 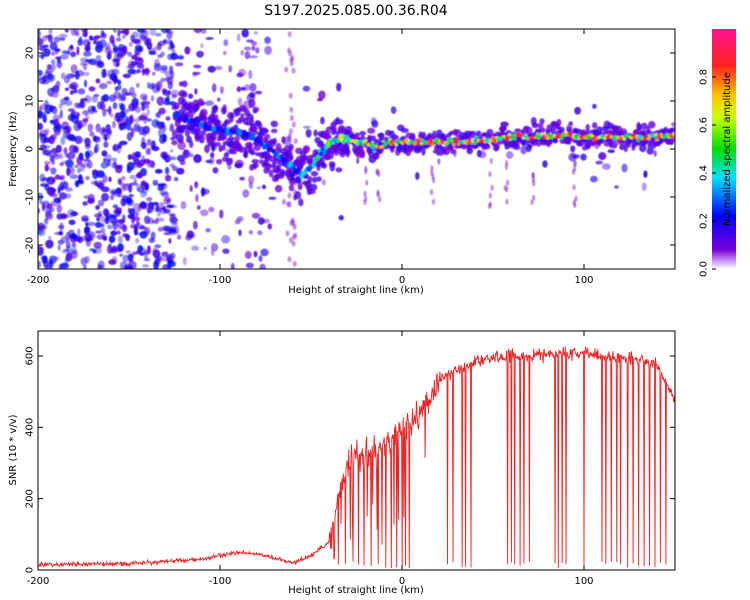 What do you see at coordinates (30, 101) in the screenshot?
I see `spectrogram-y-tick-label: 10` at bounding box center [30, 101].